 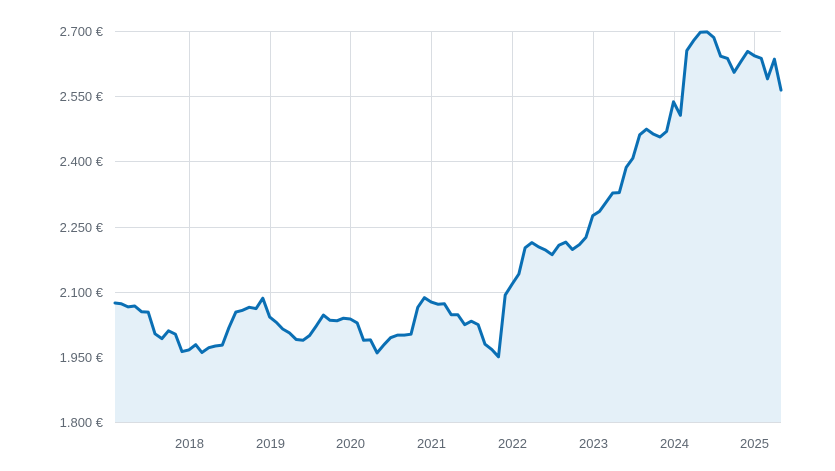 What do you see at coordinates (82, 422) in the screenshot?
I see `y-tick-label: 1.800 €` at bounding box center [82, 422].